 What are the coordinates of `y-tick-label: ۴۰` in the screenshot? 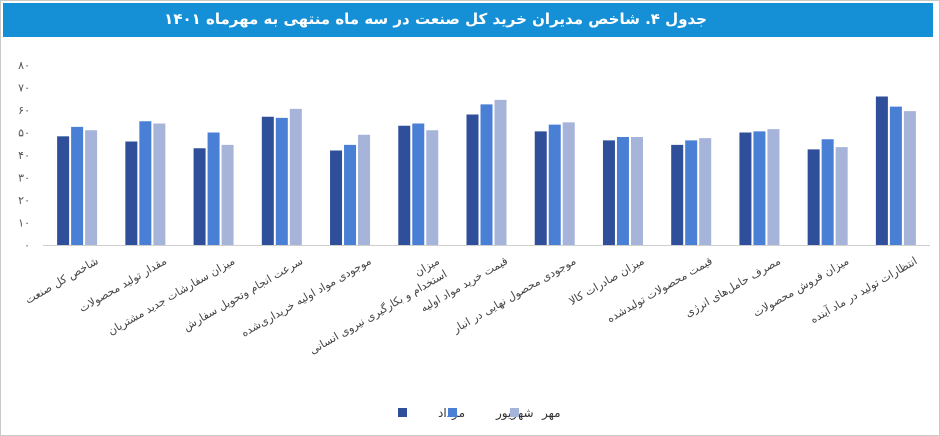 It's located at (24, 155).